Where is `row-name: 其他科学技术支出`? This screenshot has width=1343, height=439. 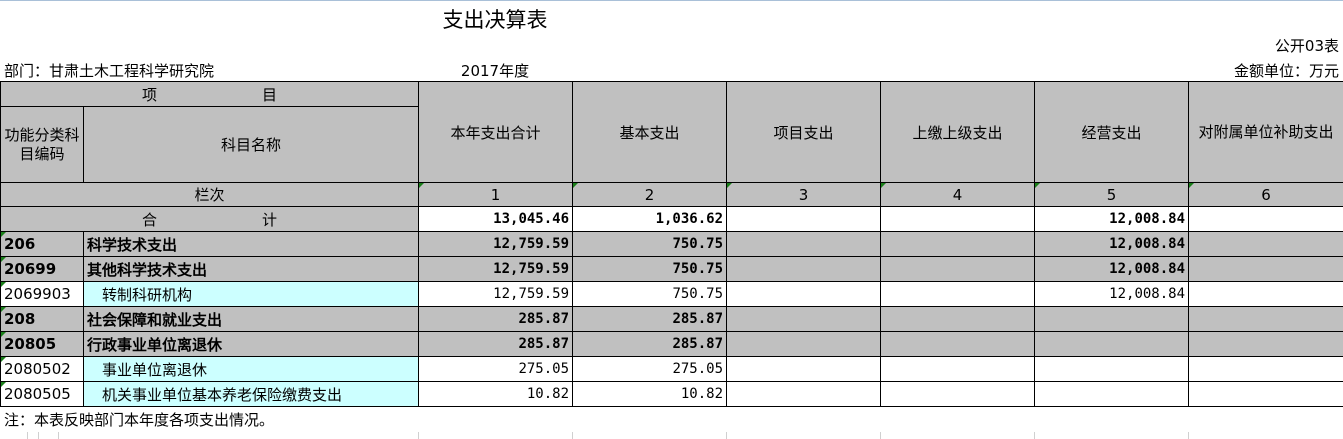
row-name: 其他科学技术支出 is located at coordinates (251, 269).